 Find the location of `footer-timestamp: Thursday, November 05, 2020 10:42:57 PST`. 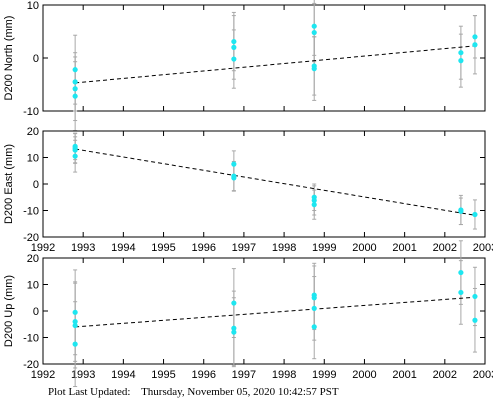

footer-timestamp: Thursday, November 05, 2020 10:42:57 PST is located at coordinates (240, 392).